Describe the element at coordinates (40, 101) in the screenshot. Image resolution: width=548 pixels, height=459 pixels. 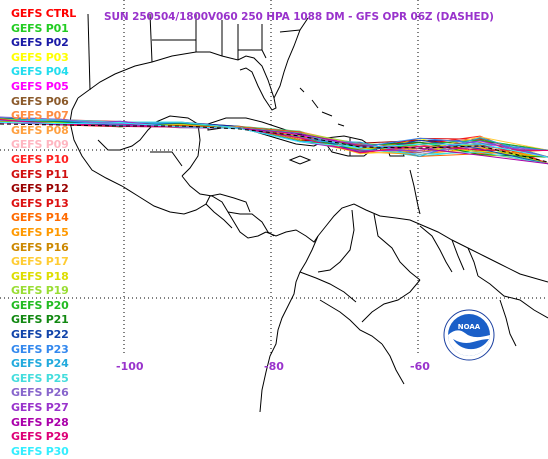
I see `legend-item: GEFS P06` at that location.